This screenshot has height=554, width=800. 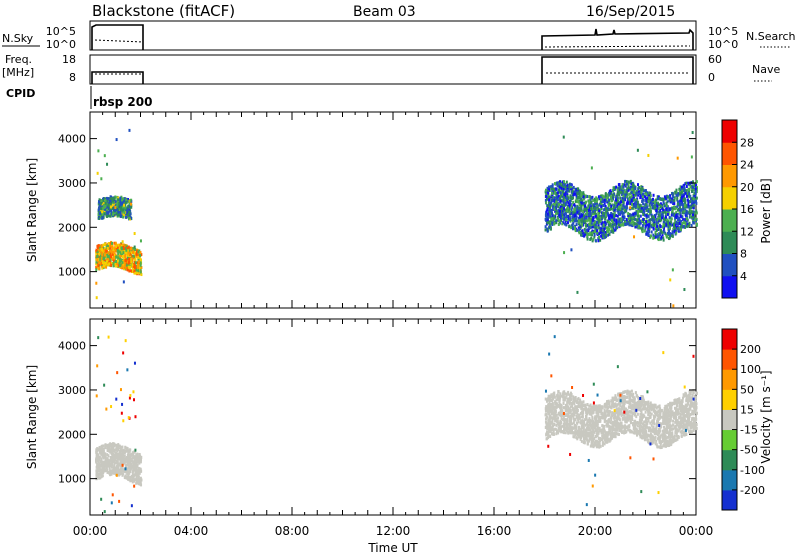 What do you see at coordinates (617, 46) in the screenshot?
I see `nsky-noise-right` at bounding box center [617, 46].